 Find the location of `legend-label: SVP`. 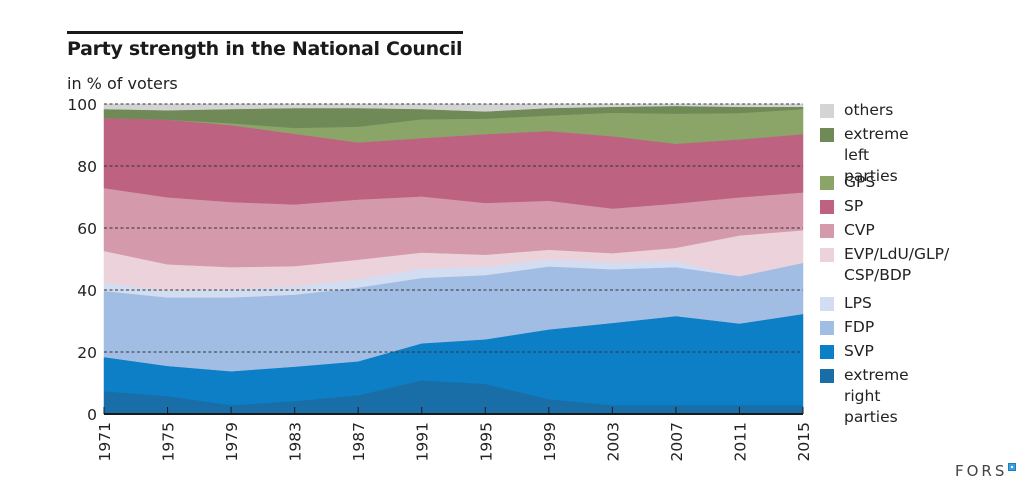

legend-label: SVP is located at coordinates (859, 351).